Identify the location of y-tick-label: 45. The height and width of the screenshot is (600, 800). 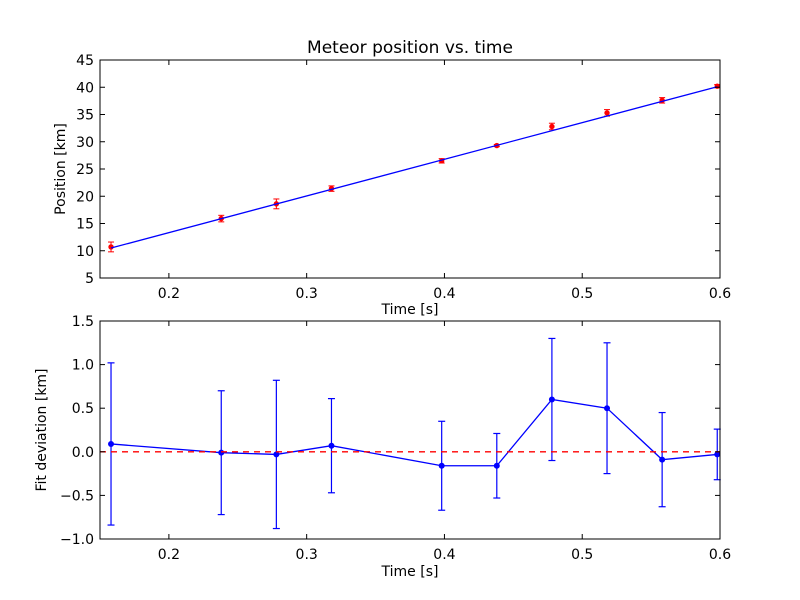
(85, 61).